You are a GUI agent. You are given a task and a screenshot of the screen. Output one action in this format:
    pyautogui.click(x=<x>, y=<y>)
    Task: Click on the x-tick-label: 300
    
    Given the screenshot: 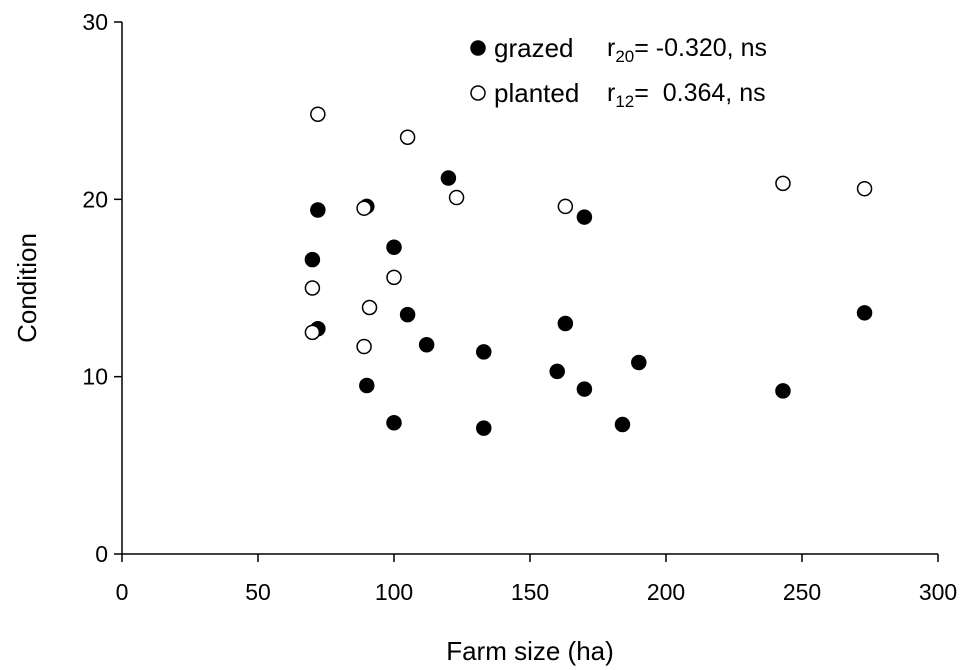 What is the action you would take?
    pyautogui.click(x=938, y=592)
    